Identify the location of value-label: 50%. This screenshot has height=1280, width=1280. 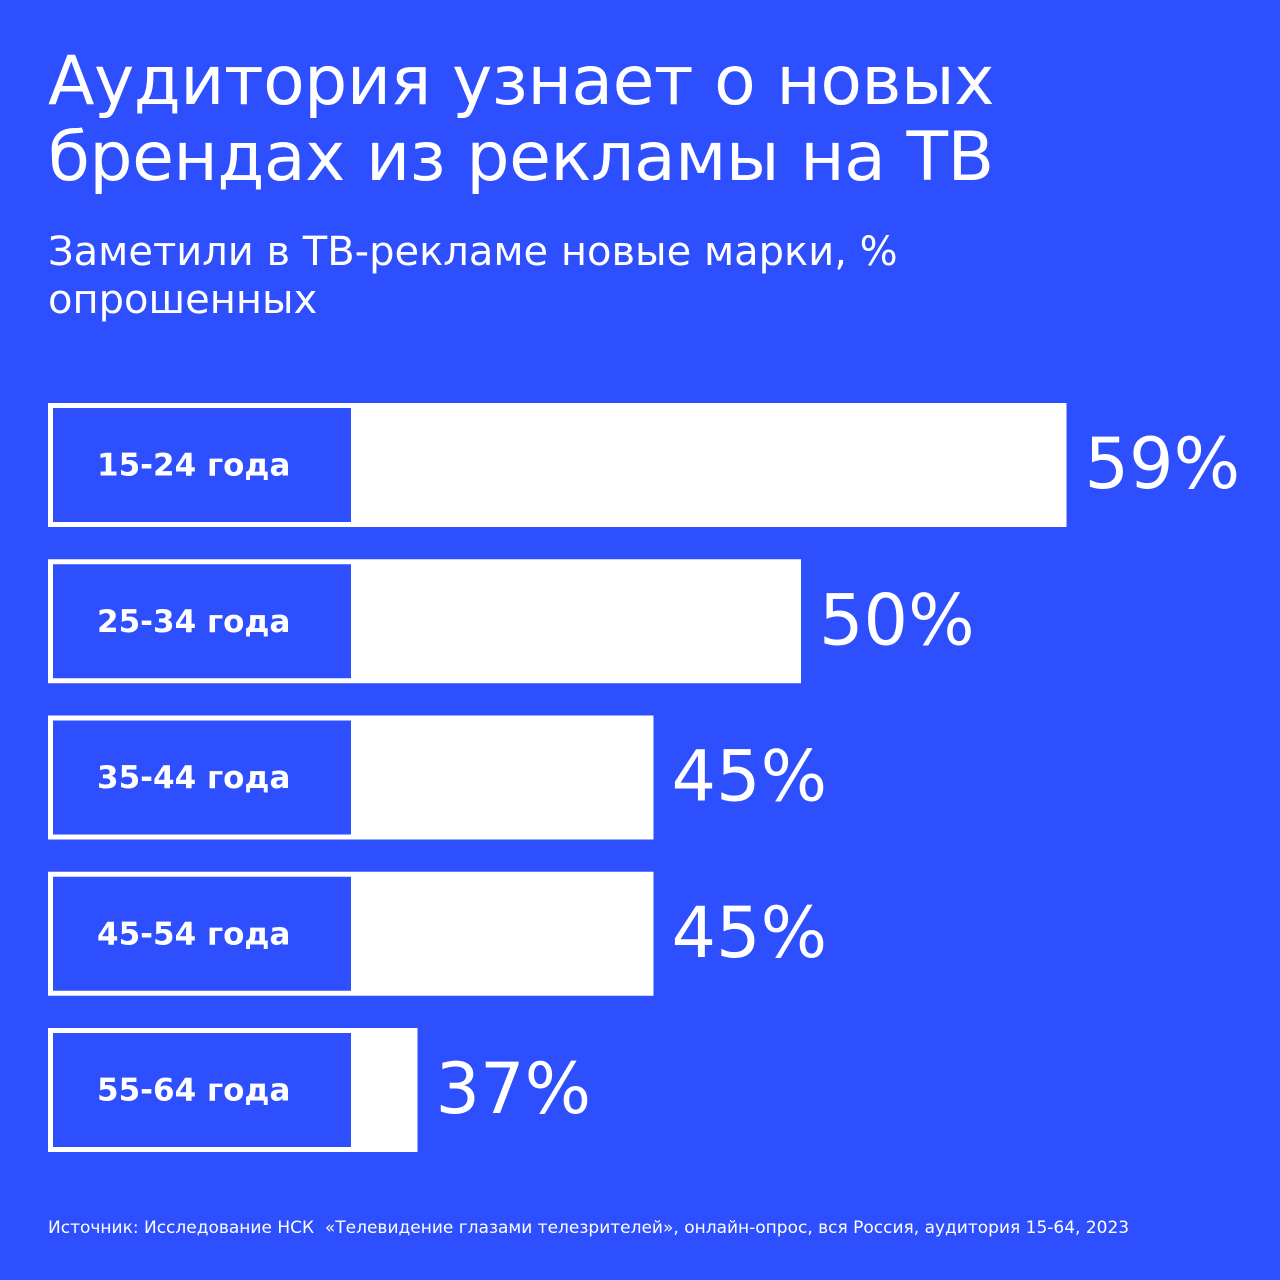
(897, 620).